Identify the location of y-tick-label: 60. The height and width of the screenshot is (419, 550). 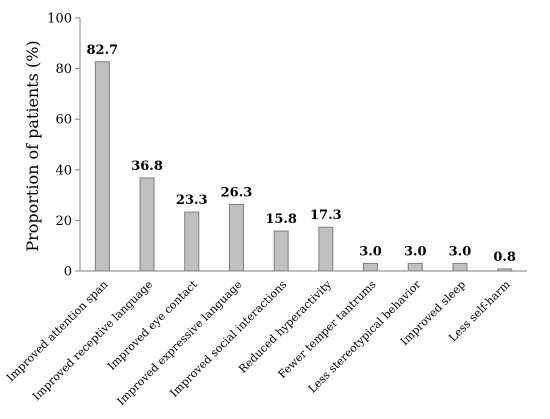
(63, 120).